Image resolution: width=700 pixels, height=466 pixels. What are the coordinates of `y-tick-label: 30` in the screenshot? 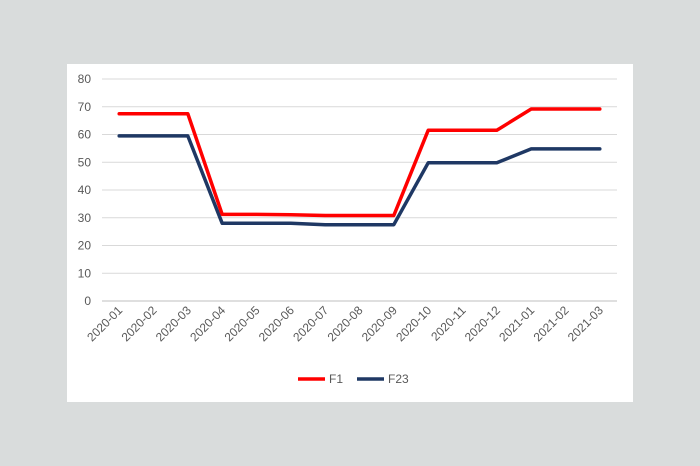 It's located at (85, 218).